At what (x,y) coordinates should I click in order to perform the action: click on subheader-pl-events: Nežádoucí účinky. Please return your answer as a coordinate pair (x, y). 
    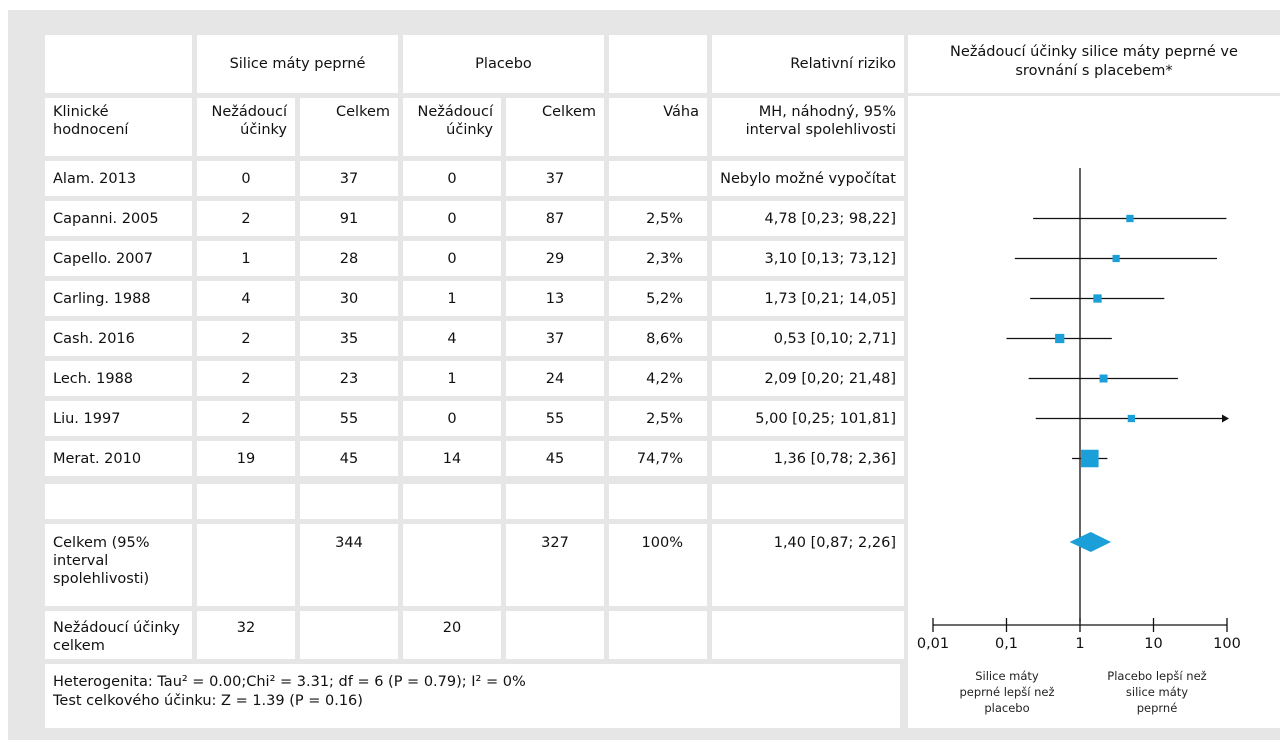
    Looking at the image, I should click on (452, 127).